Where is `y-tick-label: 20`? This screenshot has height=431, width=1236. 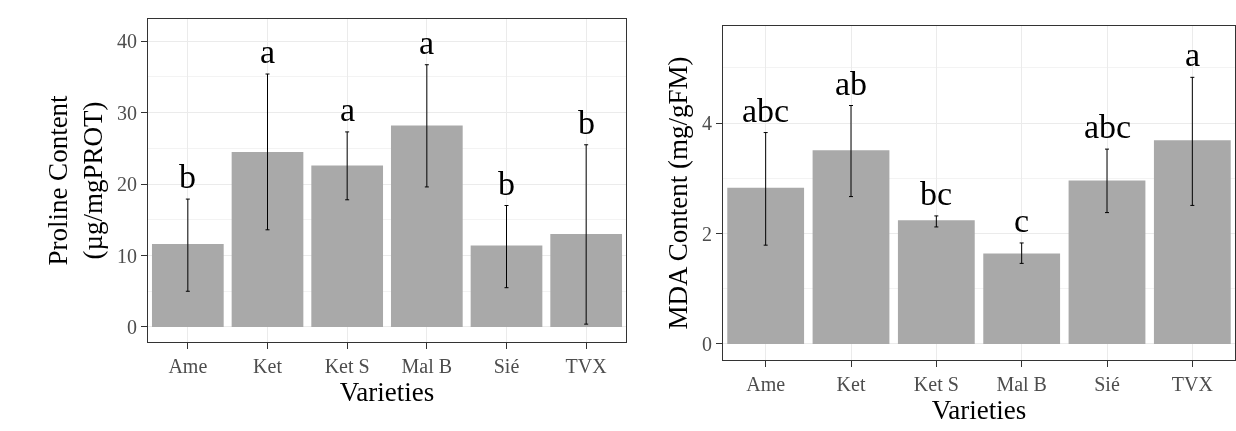
y-tick-label: 20 is located at coordinates (127, 184).